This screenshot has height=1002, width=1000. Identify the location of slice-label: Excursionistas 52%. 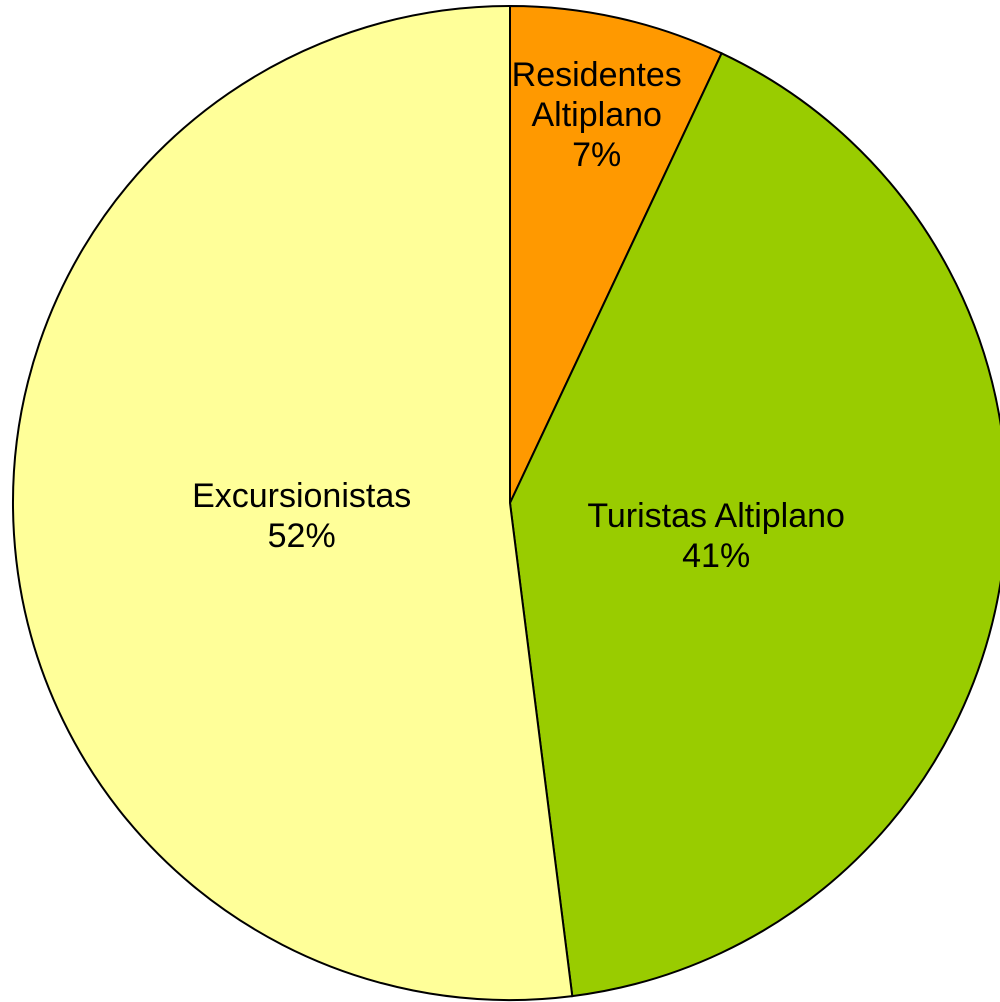
(302, 516).